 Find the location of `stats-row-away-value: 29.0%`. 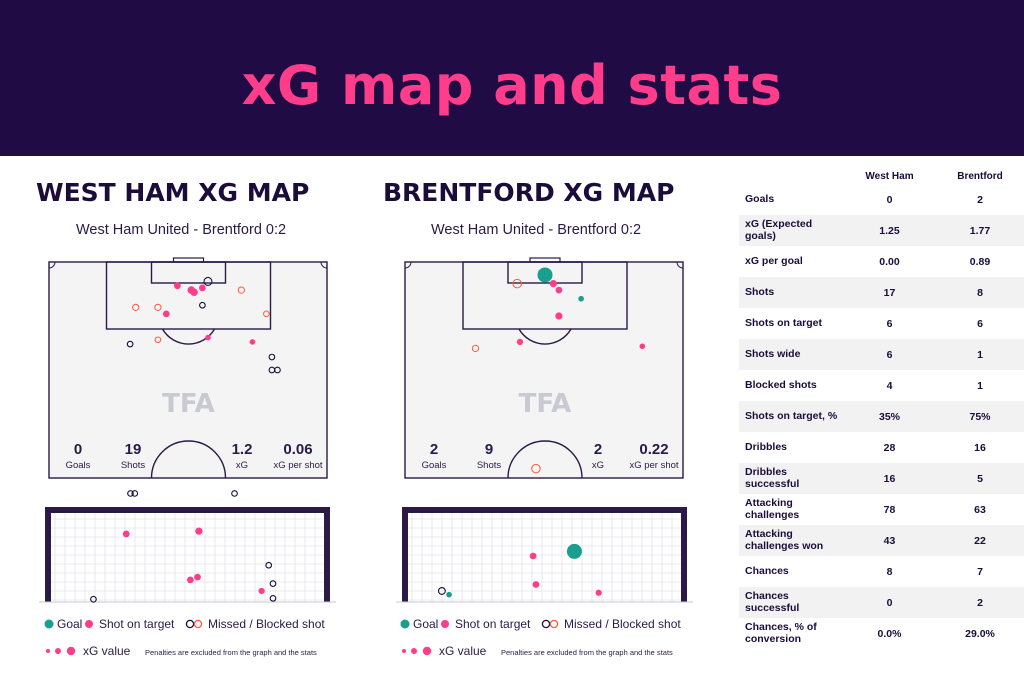

stats-row-away-value: 29.0% is located at coordinates (980, 633).